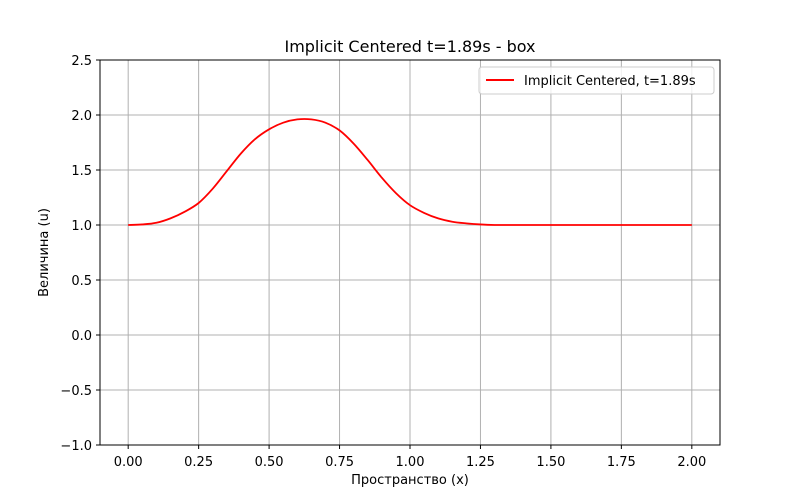 The image size is (800, 500). What do you see at coordinates (621, 462) in the screenshot?
I see `x-tick-label: 1.75` at bounding box center [621, 462].